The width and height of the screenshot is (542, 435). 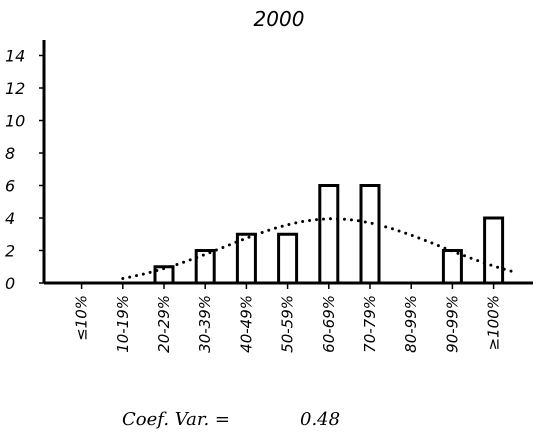 What do you see at coordinates (15, 56) in the screenshot?
I see `y-tick-label: 14` at bounding box center [15, 56].